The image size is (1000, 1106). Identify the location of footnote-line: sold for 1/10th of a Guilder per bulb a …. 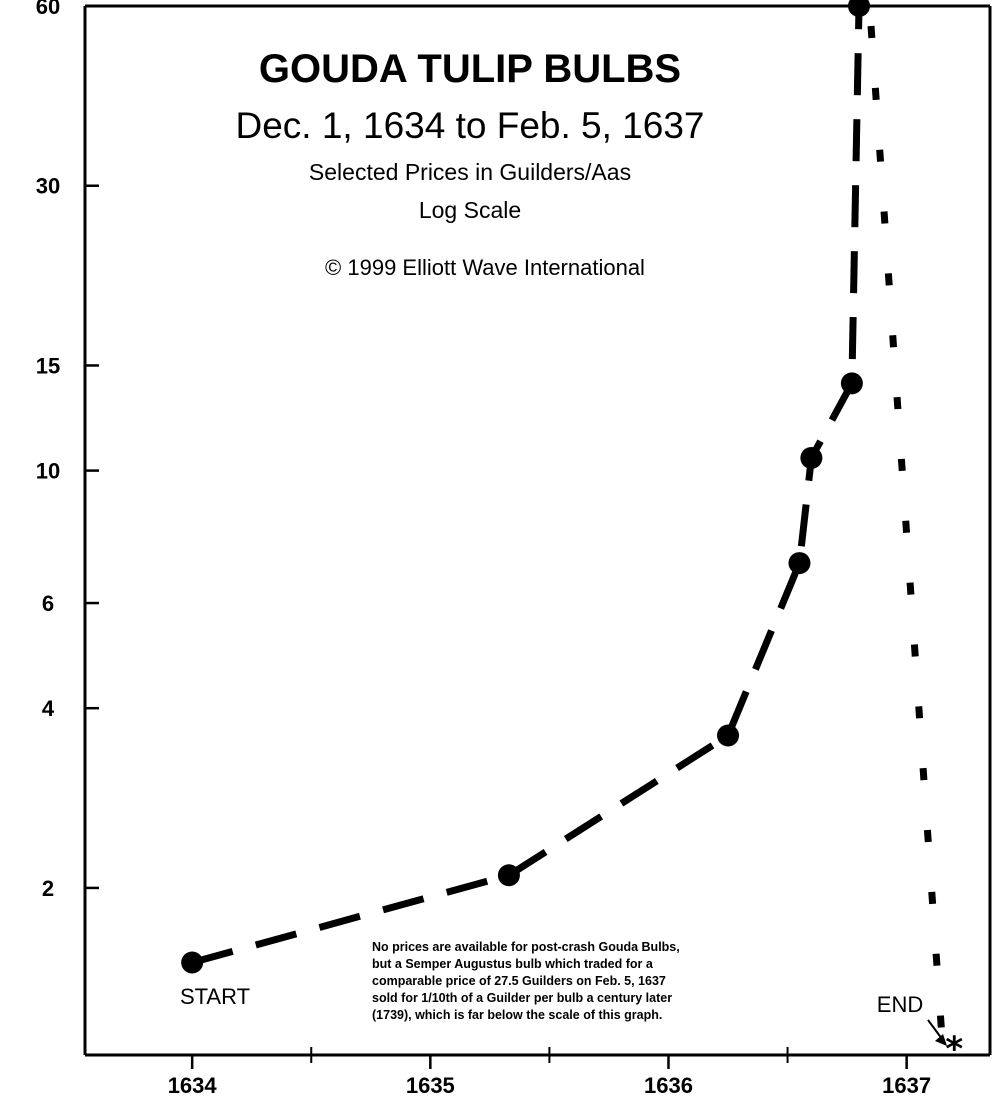
(522, 998).